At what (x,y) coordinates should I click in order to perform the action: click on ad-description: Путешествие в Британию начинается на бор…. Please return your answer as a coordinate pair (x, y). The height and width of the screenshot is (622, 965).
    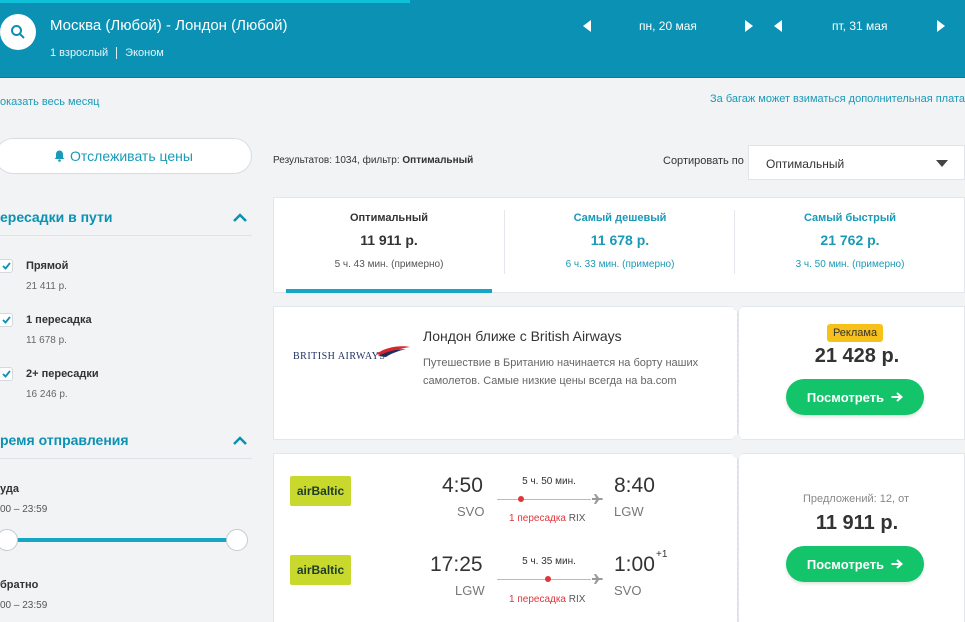
    Looking at the image, I should click on (561, 372).